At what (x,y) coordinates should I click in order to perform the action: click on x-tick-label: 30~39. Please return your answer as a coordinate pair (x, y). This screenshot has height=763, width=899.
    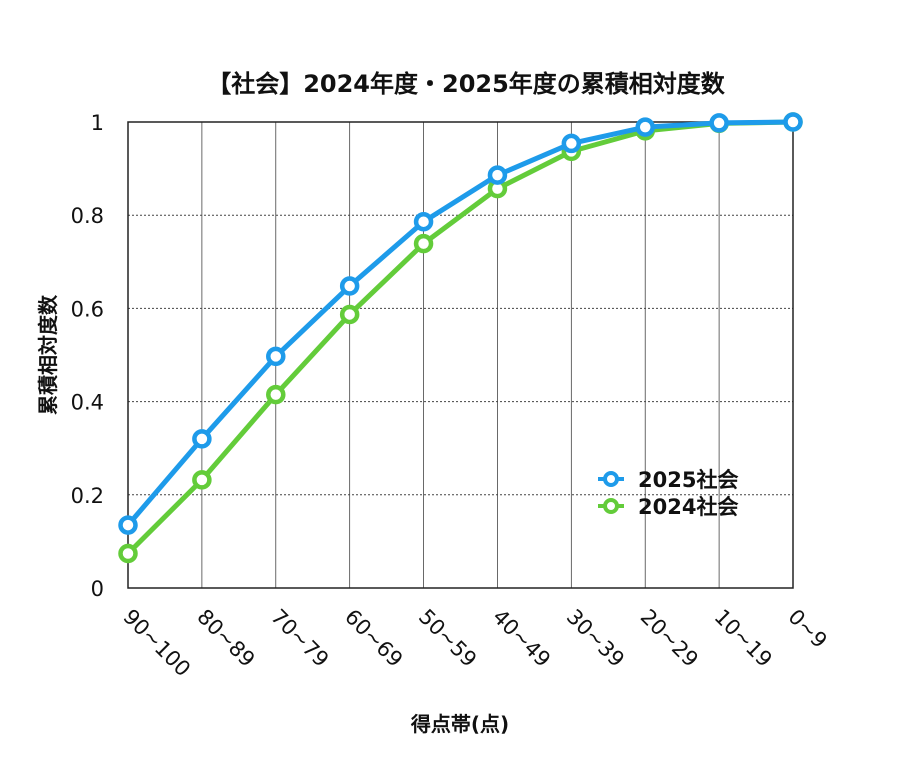
    Looking at the image, I should click on (595, 638).